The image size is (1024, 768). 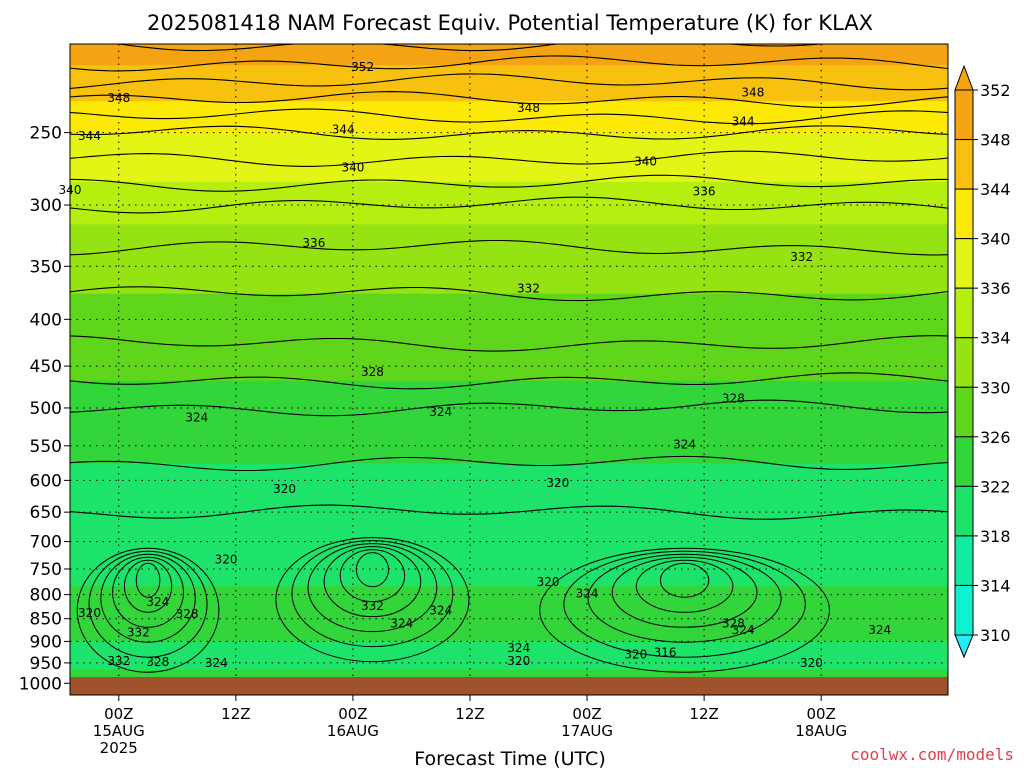 What do you see at coordinates (235, 714) in the screenshot?
I see `x-tick-label: 12Z` at bounding box center [235, 714].